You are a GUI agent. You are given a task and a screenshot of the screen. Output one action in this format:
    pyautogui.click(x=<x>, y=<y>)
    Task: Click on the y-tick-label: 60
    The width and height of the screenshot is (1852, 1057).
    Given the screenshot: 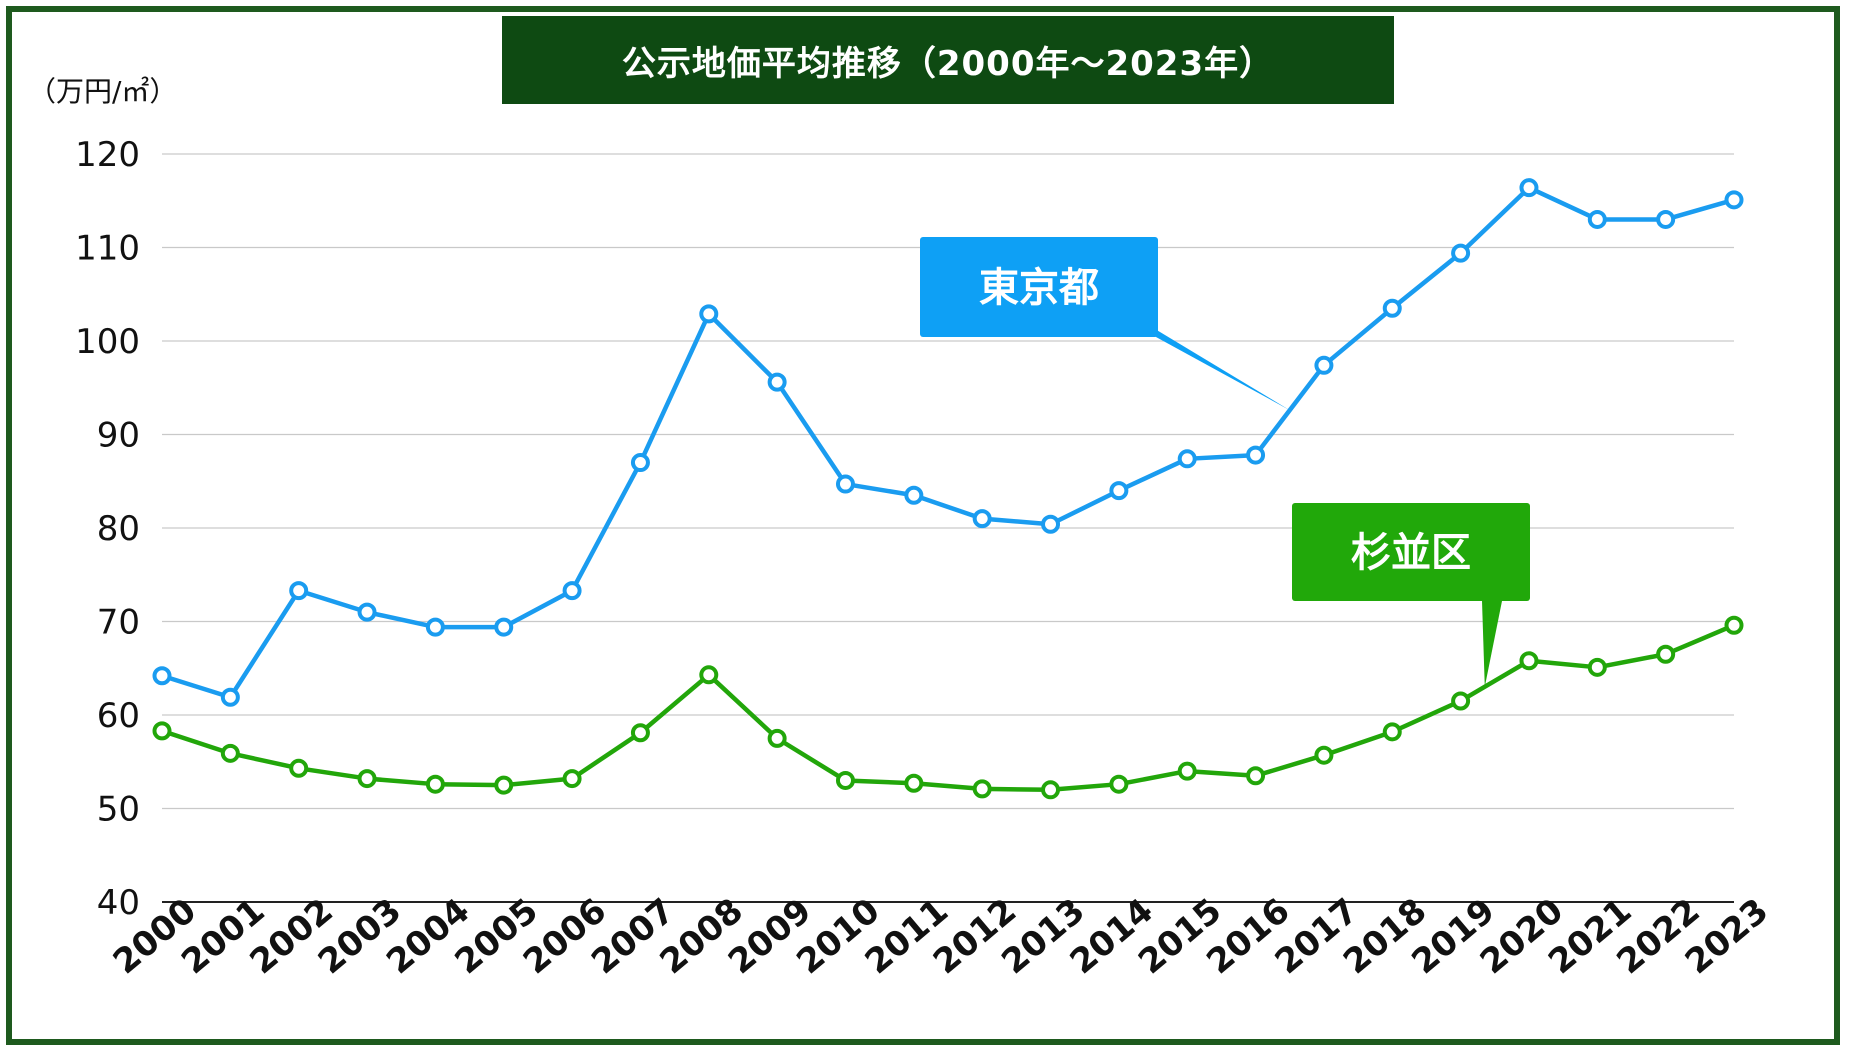 What is the action you would take?
    pyautogui.click(x=118, y=716)
    